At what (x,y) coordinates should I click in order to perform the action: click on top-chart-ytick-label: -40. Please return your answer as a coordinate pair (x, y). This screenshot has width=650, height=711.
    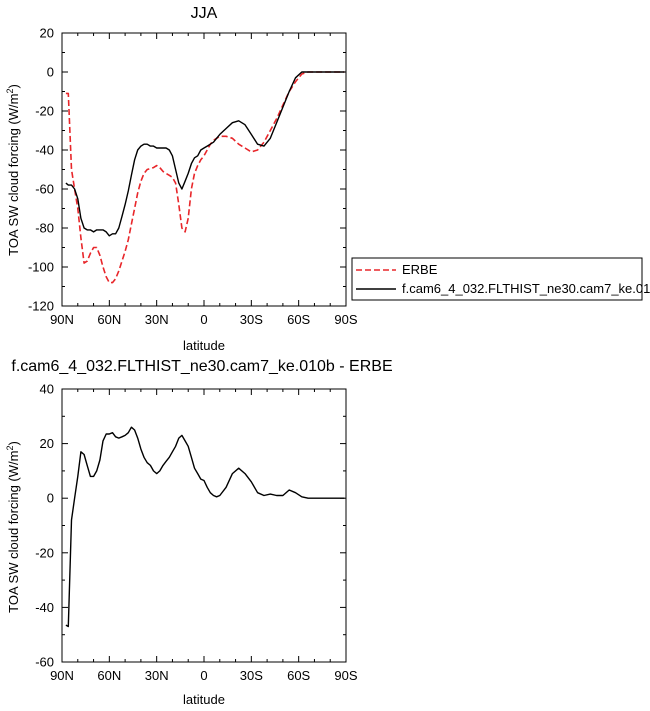
    Looking at the image, I should click on (44, 150).